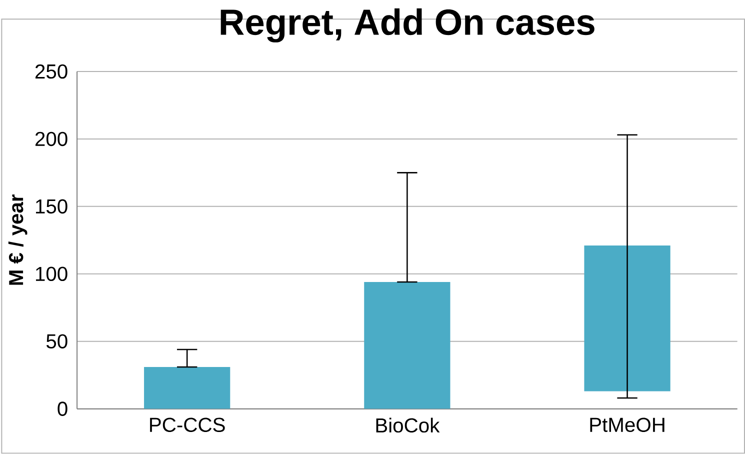  Describe the element at coordinates (408, 425) in the screenshot. I see `x-tick-label: BioCok` at that location.